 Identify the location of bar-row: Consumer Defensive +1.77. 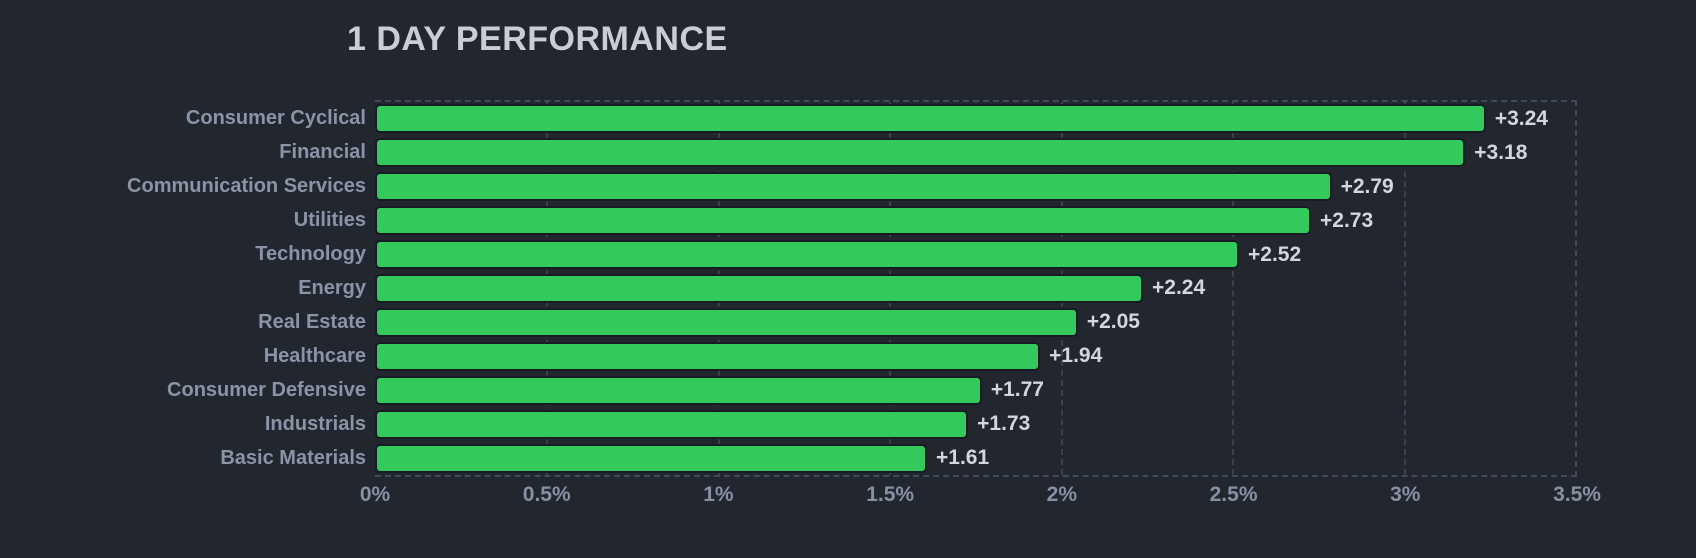
(871, 390).